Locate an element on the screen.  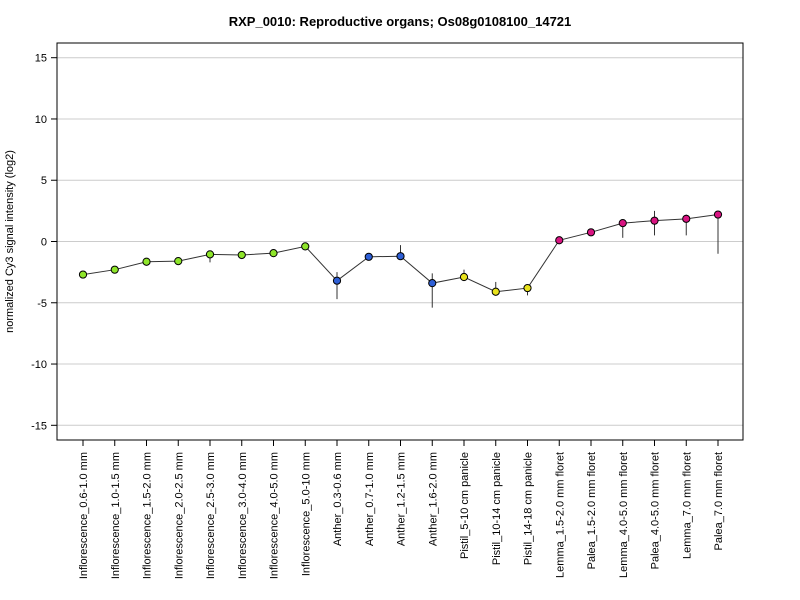
y-tick-label: -5 is located at coordinates (42, 304).